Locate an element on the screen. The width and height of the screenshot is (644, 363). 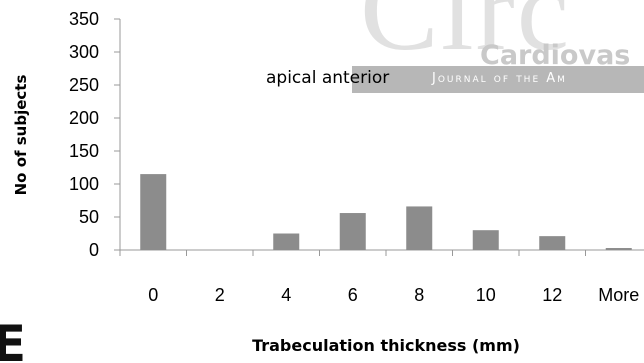
x-tick-label: 0 is located at coordinates (153, 295).